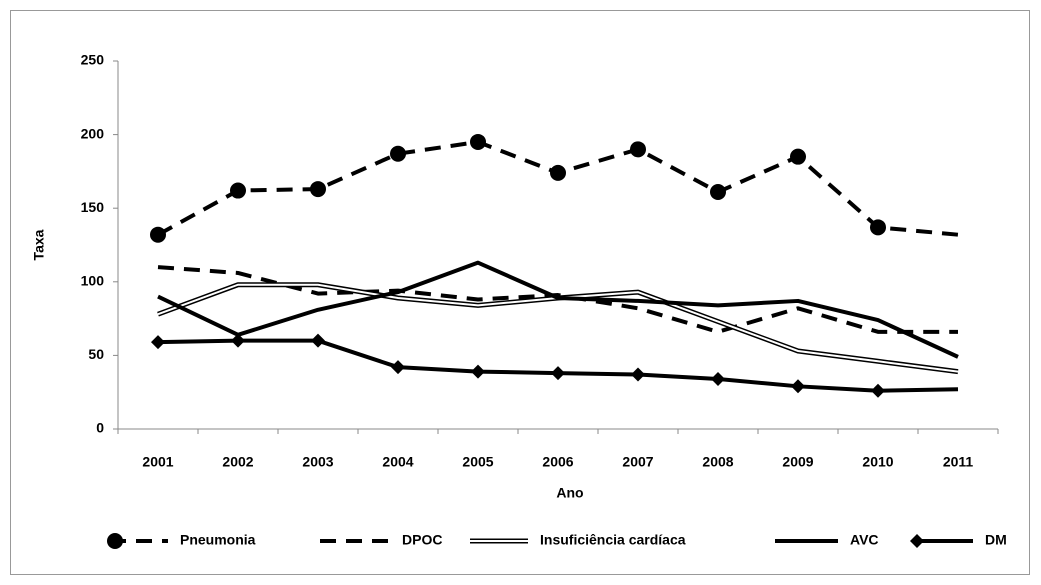 This screenshot has width=1041, height=585. What do you see at coordinates (958, 462) in the screenshot?
I see `x-tick-label: 2011` at bounding box center [958, 462].